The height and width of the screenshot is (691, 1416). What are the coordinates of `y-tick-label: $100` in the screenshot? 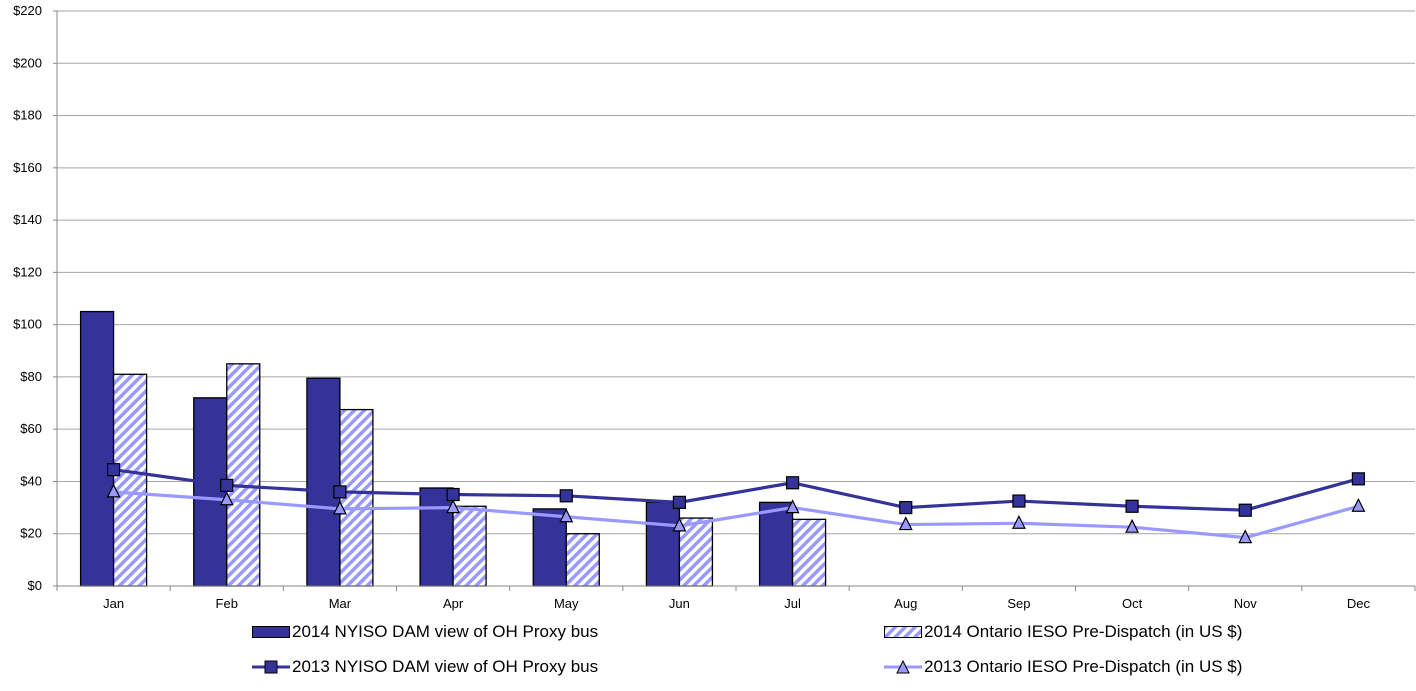 It's located at (27, 324).